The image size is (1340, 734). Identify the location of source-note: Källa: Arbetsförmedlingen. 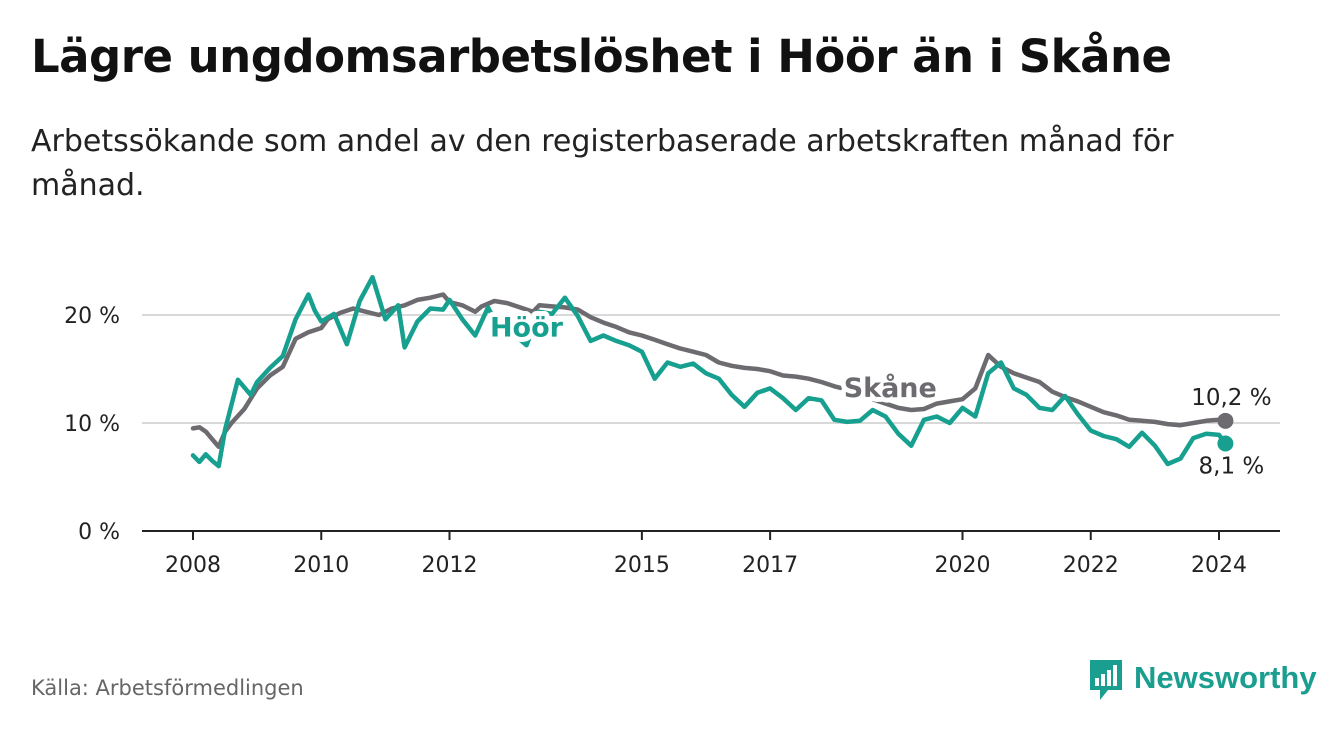
(167, 688).